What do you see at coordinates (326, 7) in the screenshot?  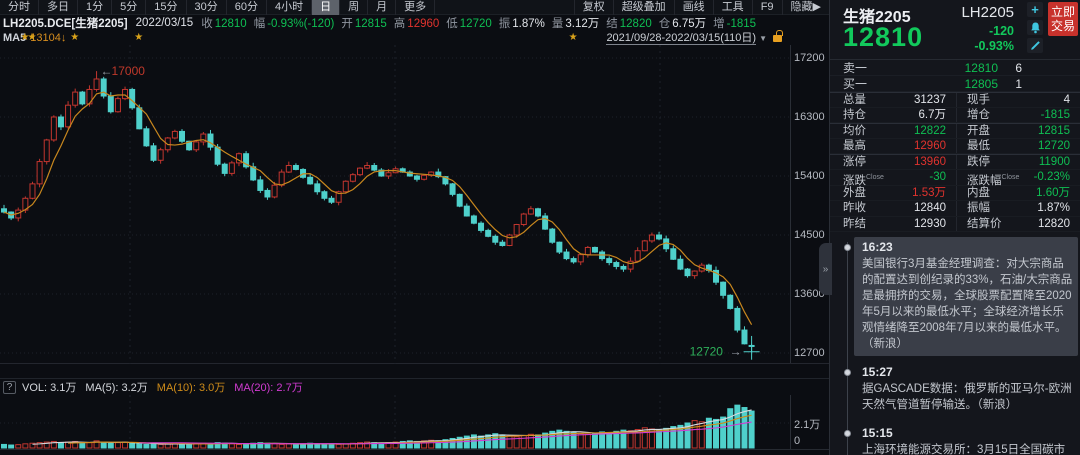 I see `period-tab-日: 日` at bounding box center [326, 7].